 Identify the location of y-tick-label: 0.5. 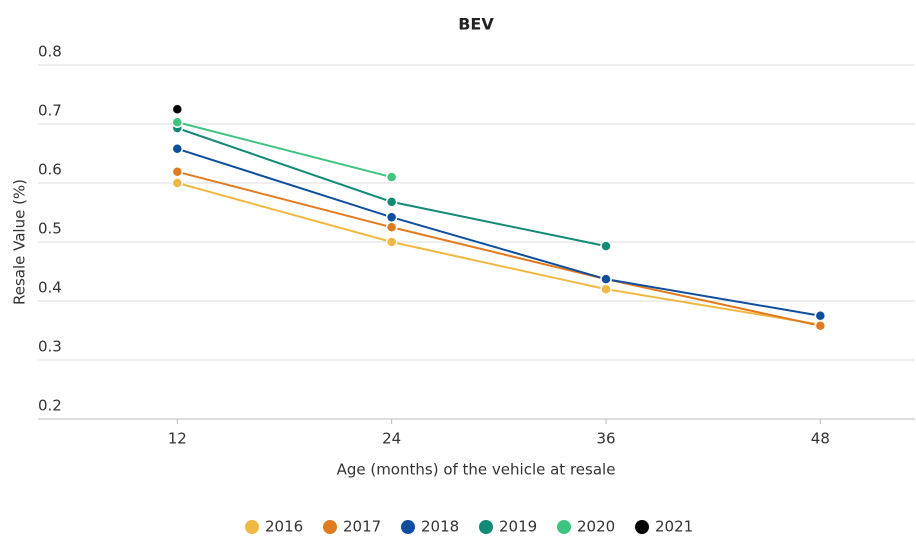
(50, 229).